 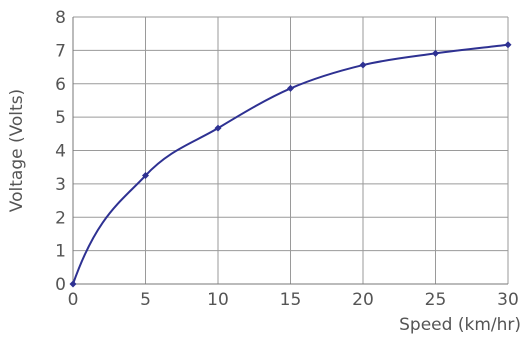 What do you see at coordinates (60, 118) in the screenshot?
I see `y-tick-label: 5` at bounding box center [60, 118].